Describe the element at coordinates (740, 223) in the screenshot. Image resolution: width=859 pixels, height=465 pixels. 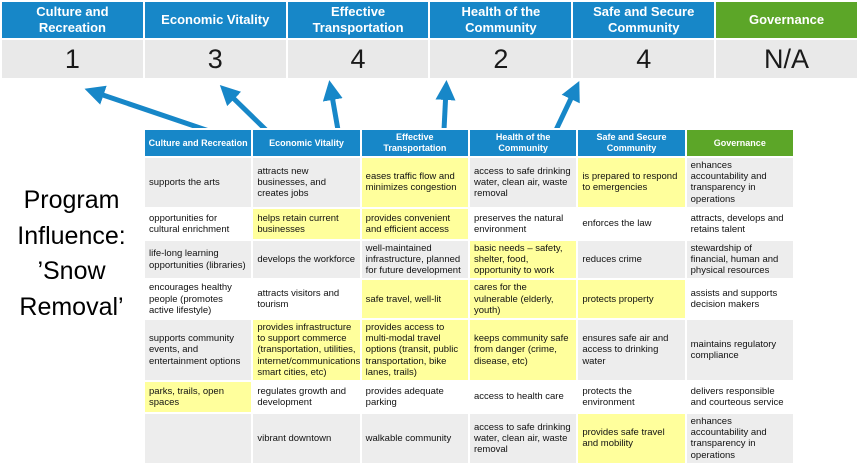
I see `matrix-cell-governance-r2: attracts, develops and retains talent` at that location.